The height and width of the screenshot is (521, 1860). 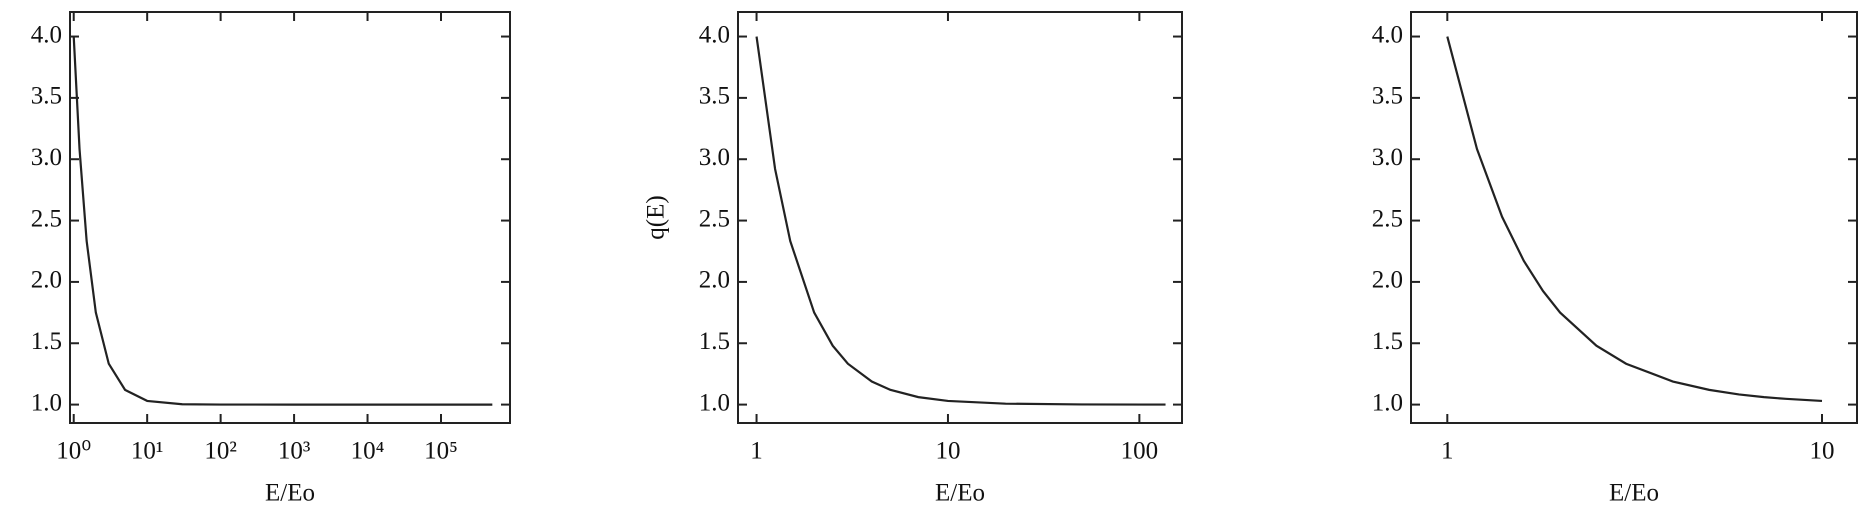 I want to click on data-line, so click(x=1634, y=219).